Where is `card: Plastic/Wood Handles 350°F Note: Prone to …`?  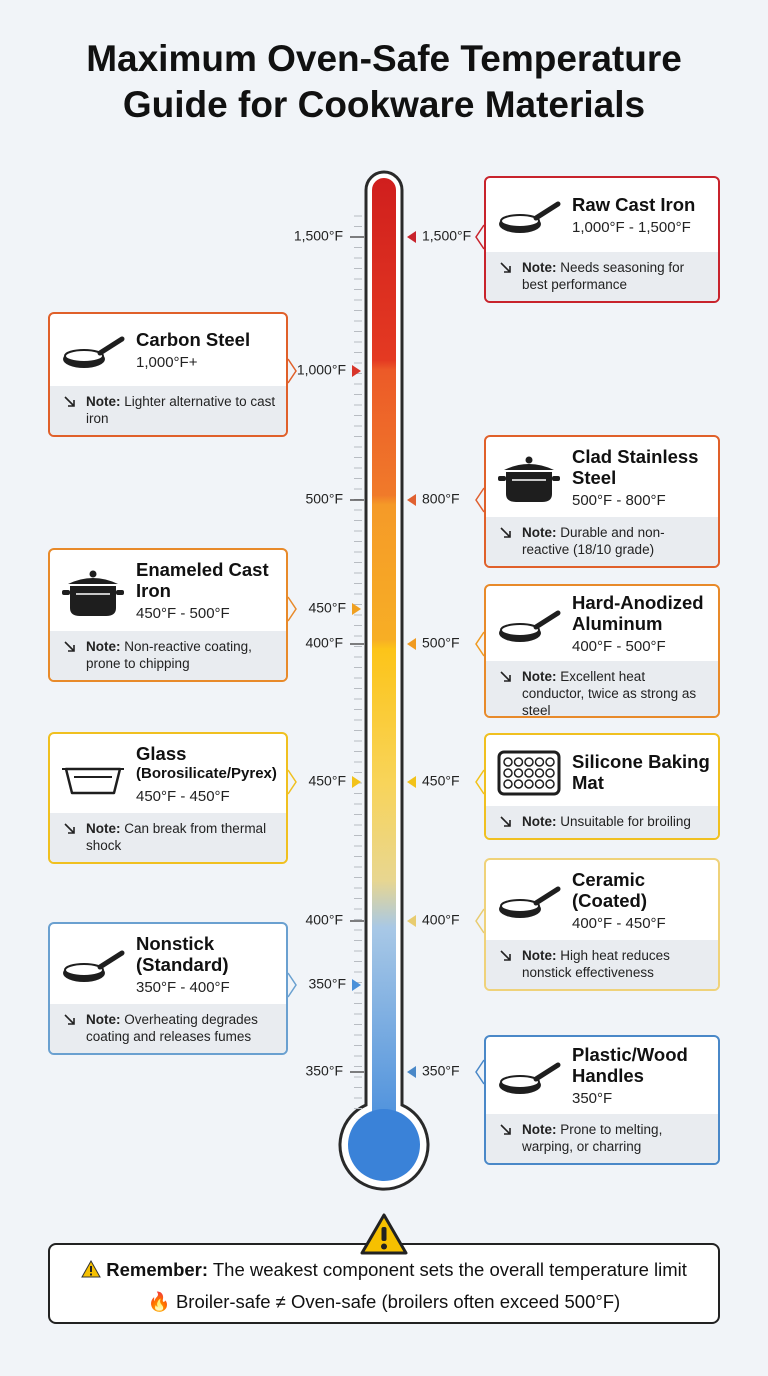 card: Plastic/Wood Handles 350°F Note: Prone to … is located at coordinates (602, 1100).